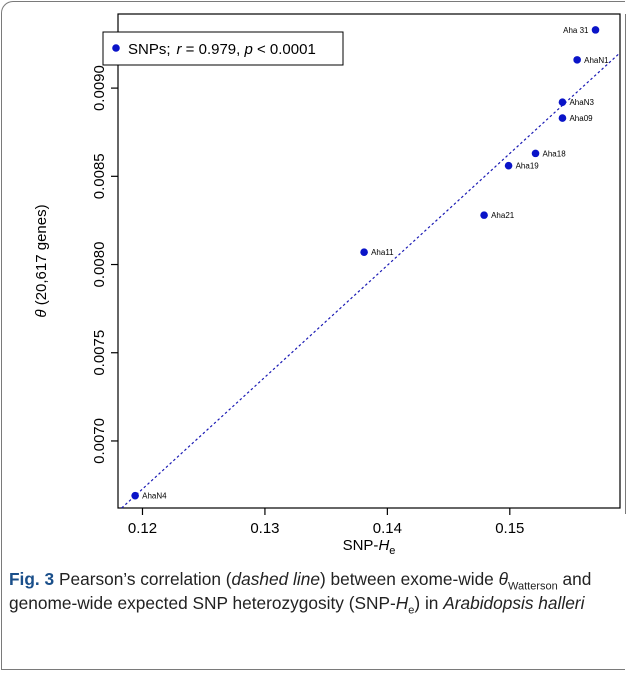 Image resolution: width=629 pixels, height=674 pixels. Describe the element at coordinates (387, 528) in the screenshot. I see `x-tick-label: 0.14` at that location.